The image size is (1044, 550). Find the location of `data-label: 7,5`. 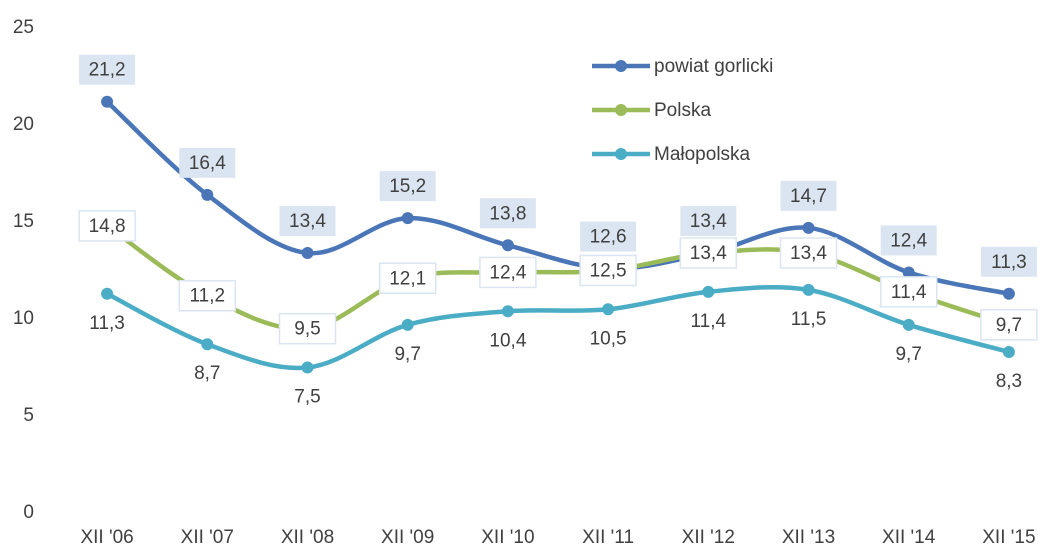

data-label: 7,5 is located at coordinates (307, 397).